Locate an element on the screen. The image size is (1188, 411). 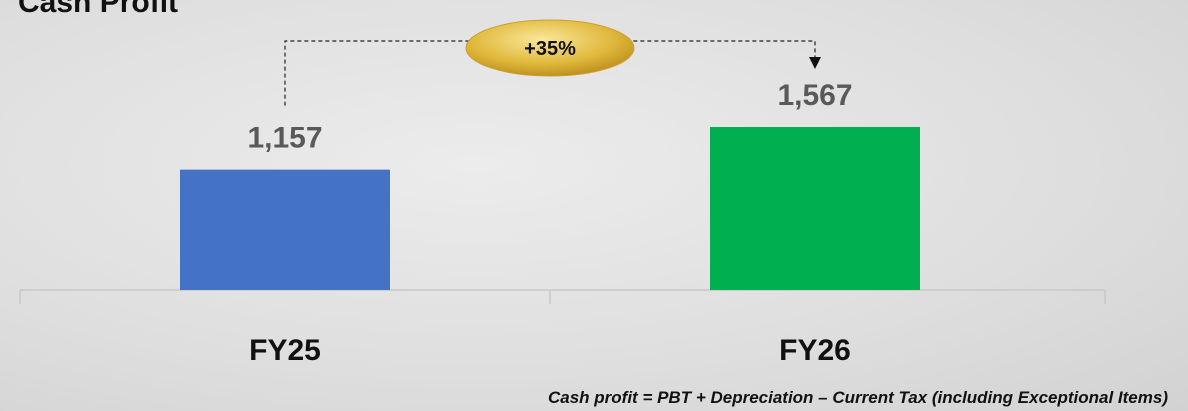
category-label: FY26 is located at coordinates (815, 350).